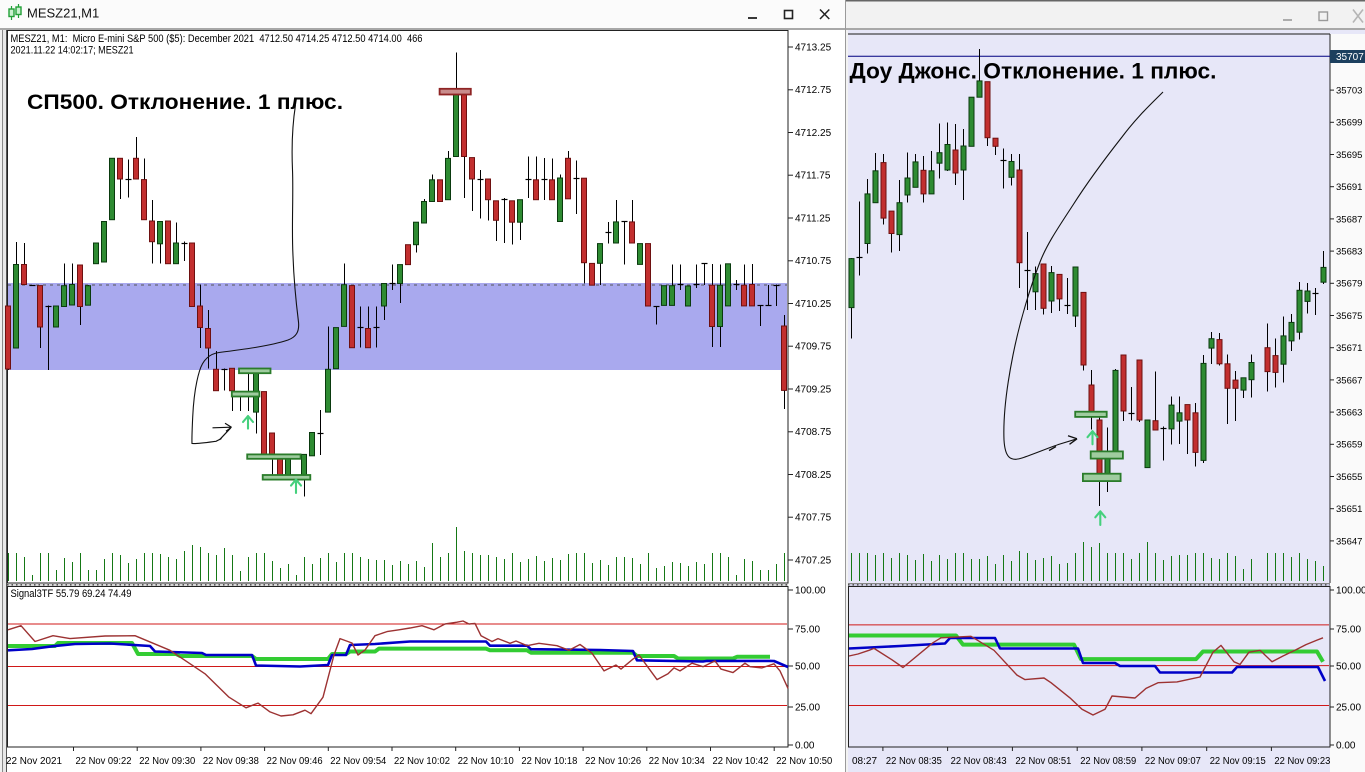 The width and height of the screenshot is (1365, 772). Describe the element at coordinates (1108, 761) in the screenshot. I see `svg-text: 22 Nov 08:59` at that location.